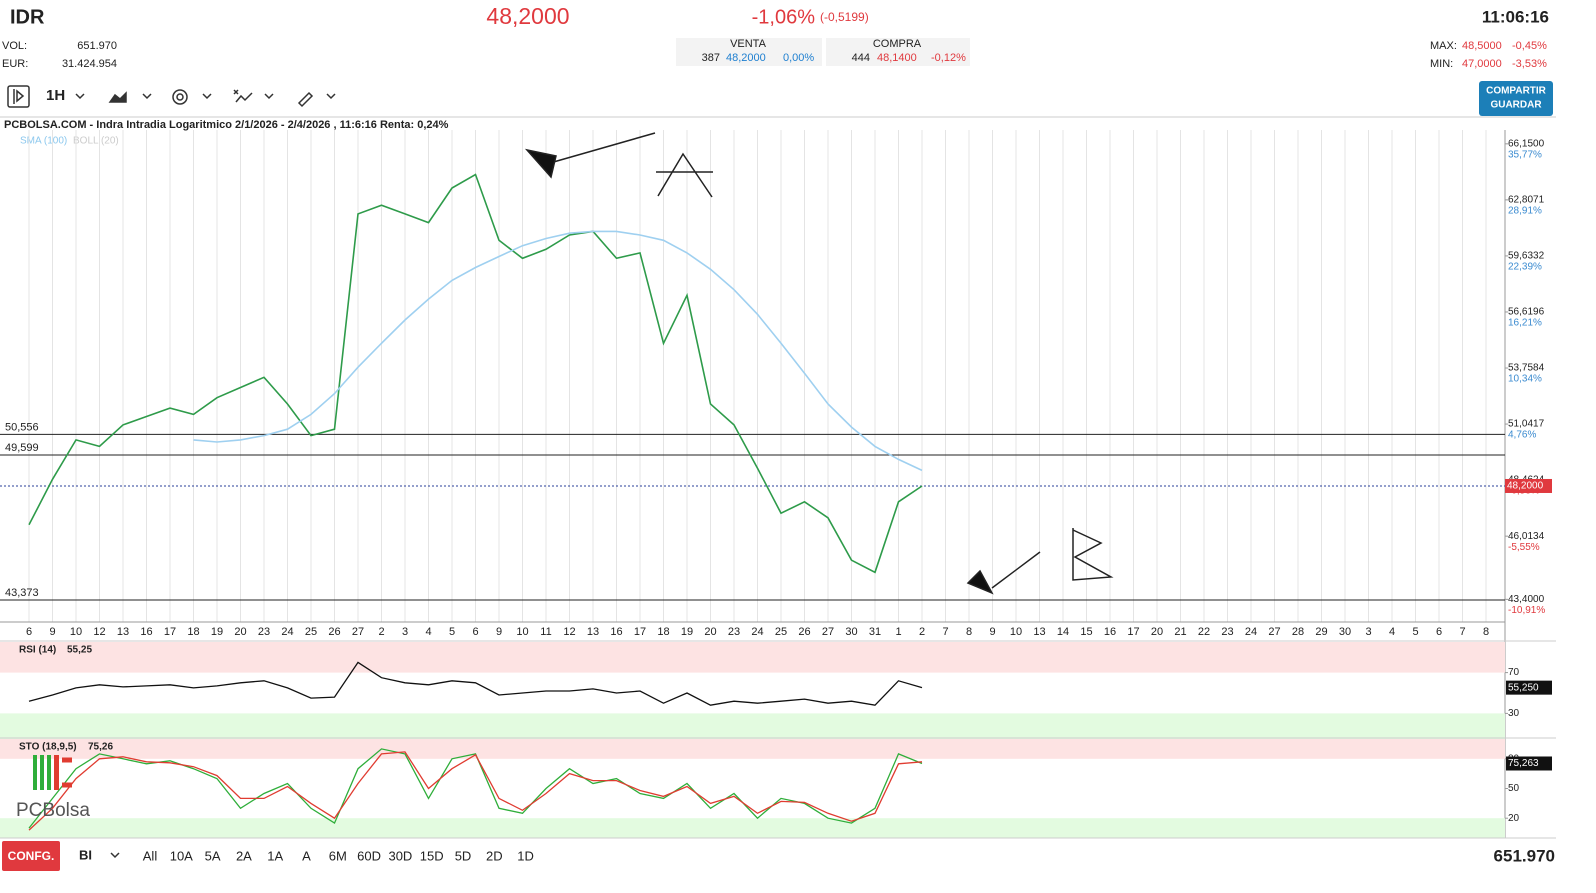 This screenshot has height=893, width=1596. Describe the element at coordinates (1462, 632) in the screenshot. I see `x-tick-label: 7` at that location.